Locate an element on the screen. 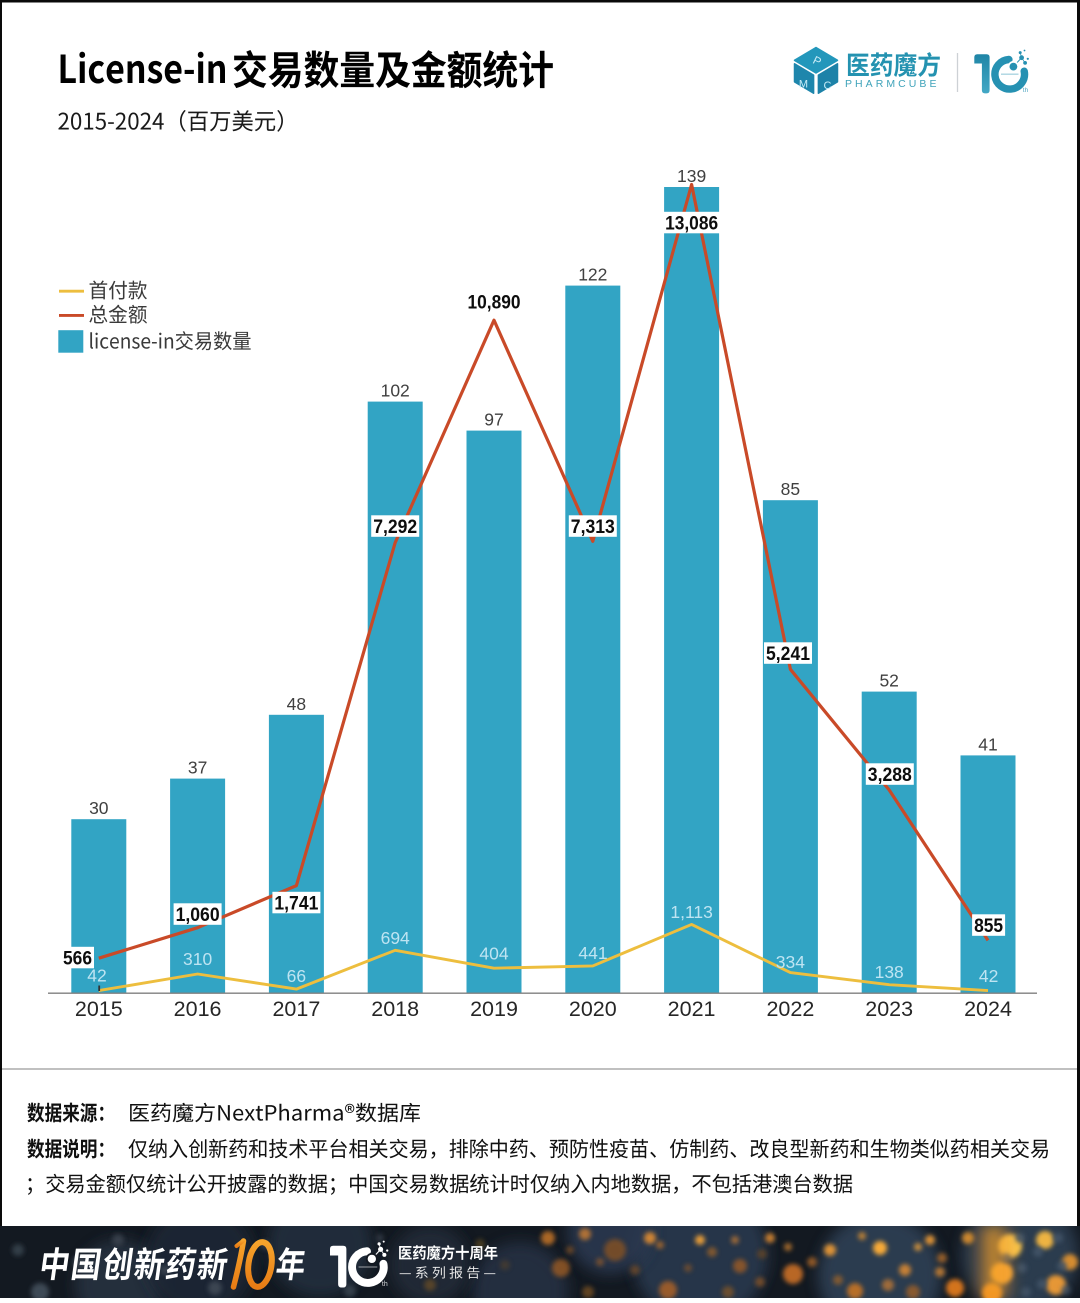 This screenshot has height=1303, width=1080. svg-text: 2023 is located at coordinates (889, 1009).